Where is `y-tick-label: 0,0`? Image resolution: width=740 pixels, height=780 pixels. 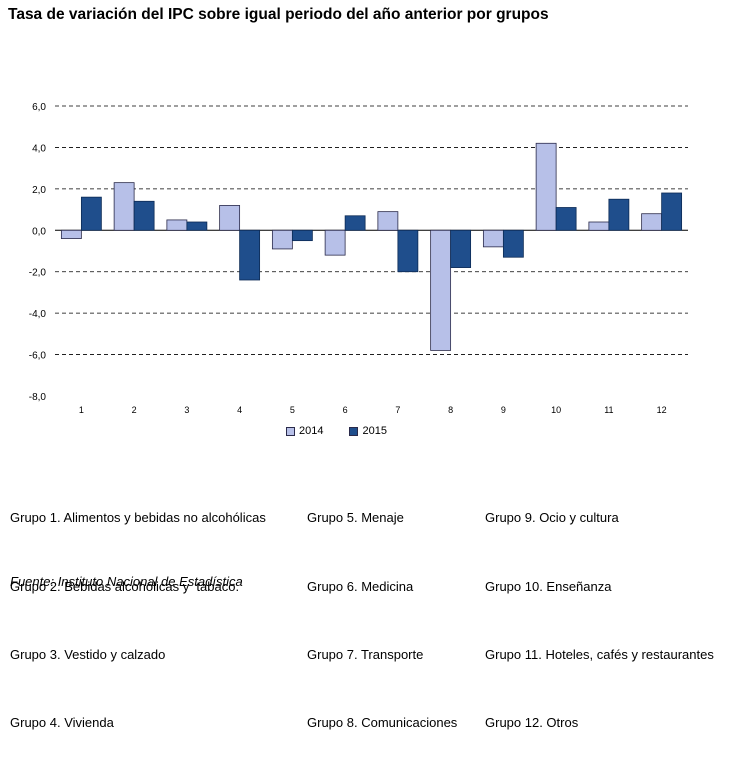
y-tick-label: 0,0 is located at coordinates (39, 231).